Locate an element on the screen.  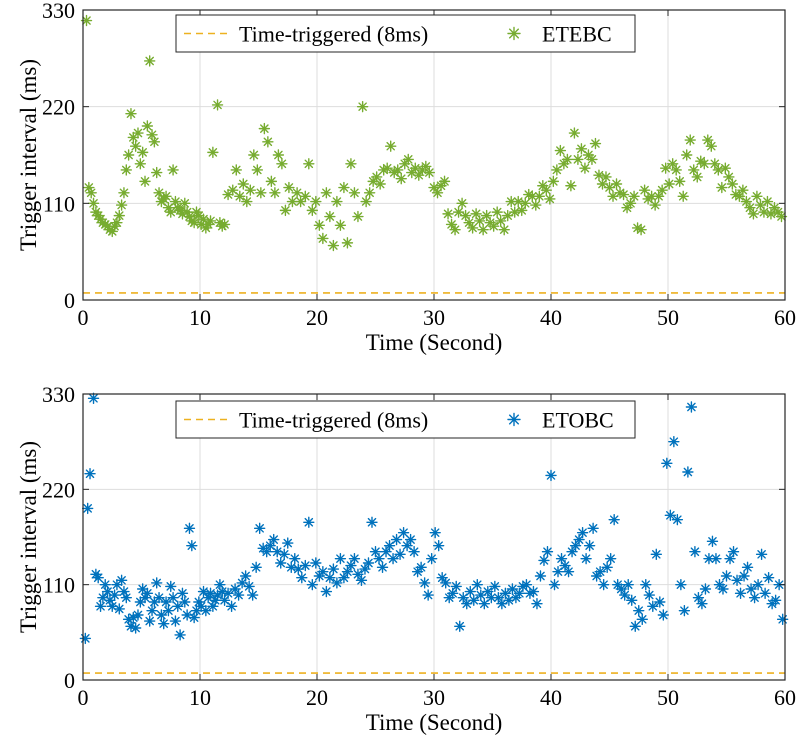
x-tick-label: 0 is located at coordinates (83, 317).